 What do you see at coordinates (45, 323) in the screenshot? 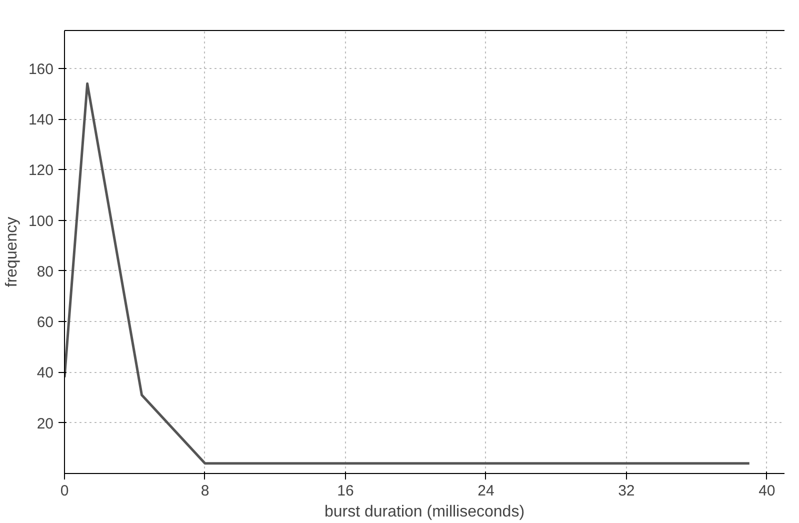
I see `y-tick-label: 60` at bounding box center [45, 323].